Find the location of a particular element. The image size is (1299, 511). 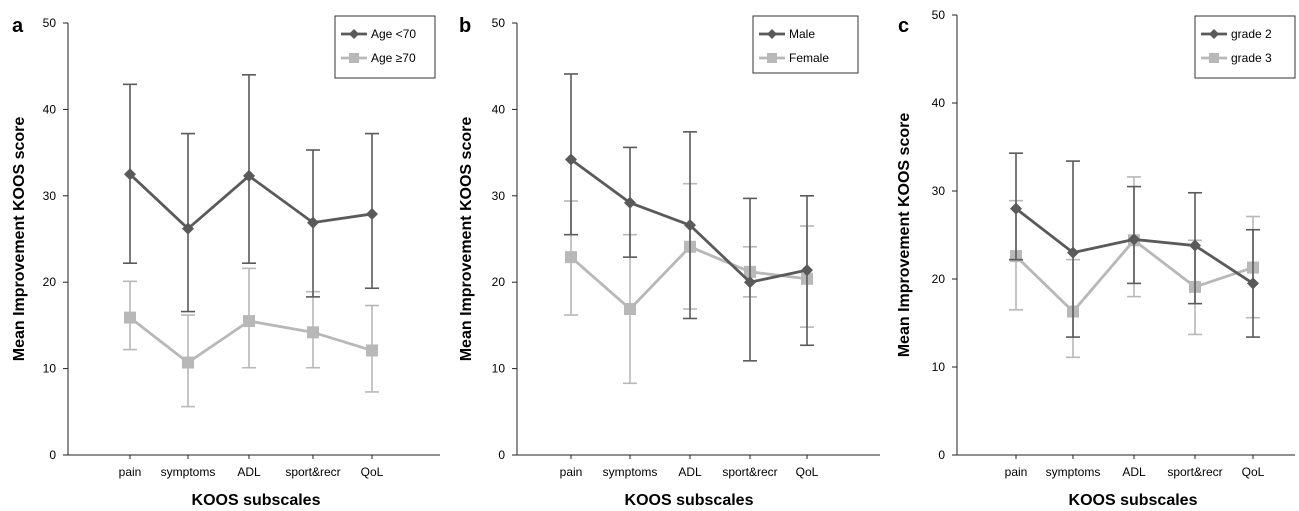

legend-label: Age <70 is located at coordinates (393, 34).